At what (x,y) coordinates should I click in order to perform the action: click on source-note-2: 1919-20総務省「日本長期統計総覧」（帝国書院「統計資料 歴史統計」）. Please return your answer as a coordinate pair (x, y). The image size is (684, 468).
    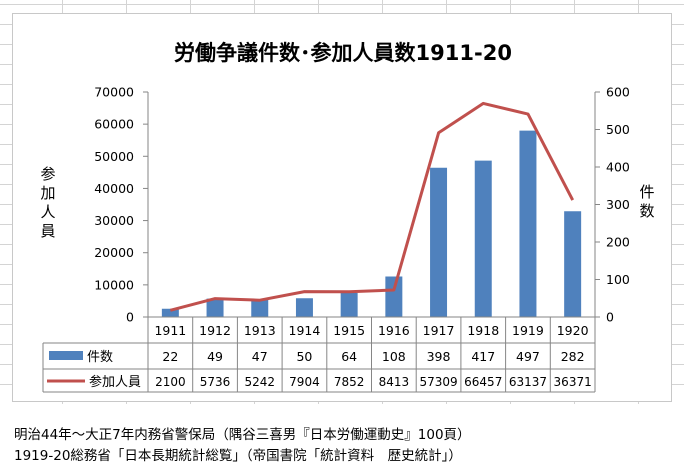
    Looking at the image, I should click on (238, 456).